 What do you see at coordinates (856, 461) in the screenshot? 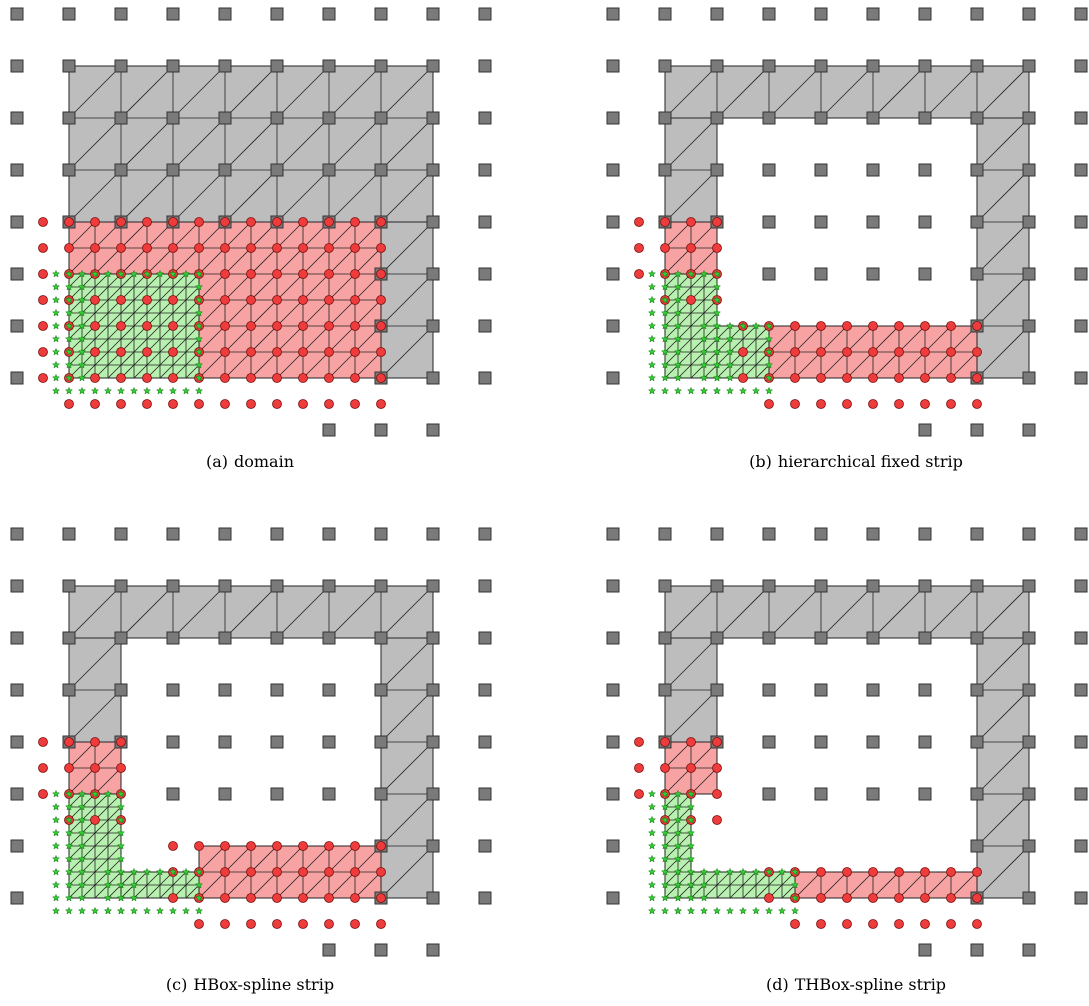
I see `panel-b-caption: (b) hierarchical fixed strip` at bounding box center [856, 461].